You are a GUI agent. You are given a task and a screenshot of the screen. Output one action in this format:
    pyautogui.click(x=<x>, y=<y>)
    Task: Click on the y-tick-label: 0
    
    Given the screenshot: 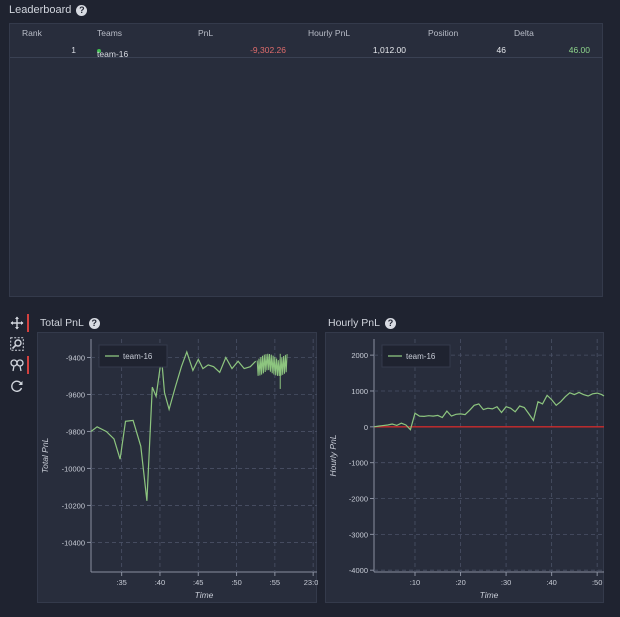 What is the action you would take?
    pyautogui.click(x=366, y=427)
    